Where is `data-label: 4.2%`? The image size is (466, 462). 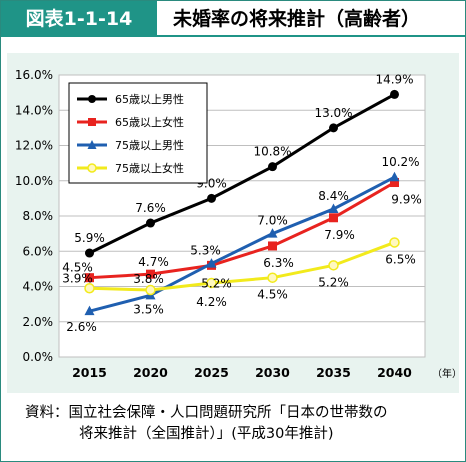 data-label: 4.2% is located at coordinates (211, 302).